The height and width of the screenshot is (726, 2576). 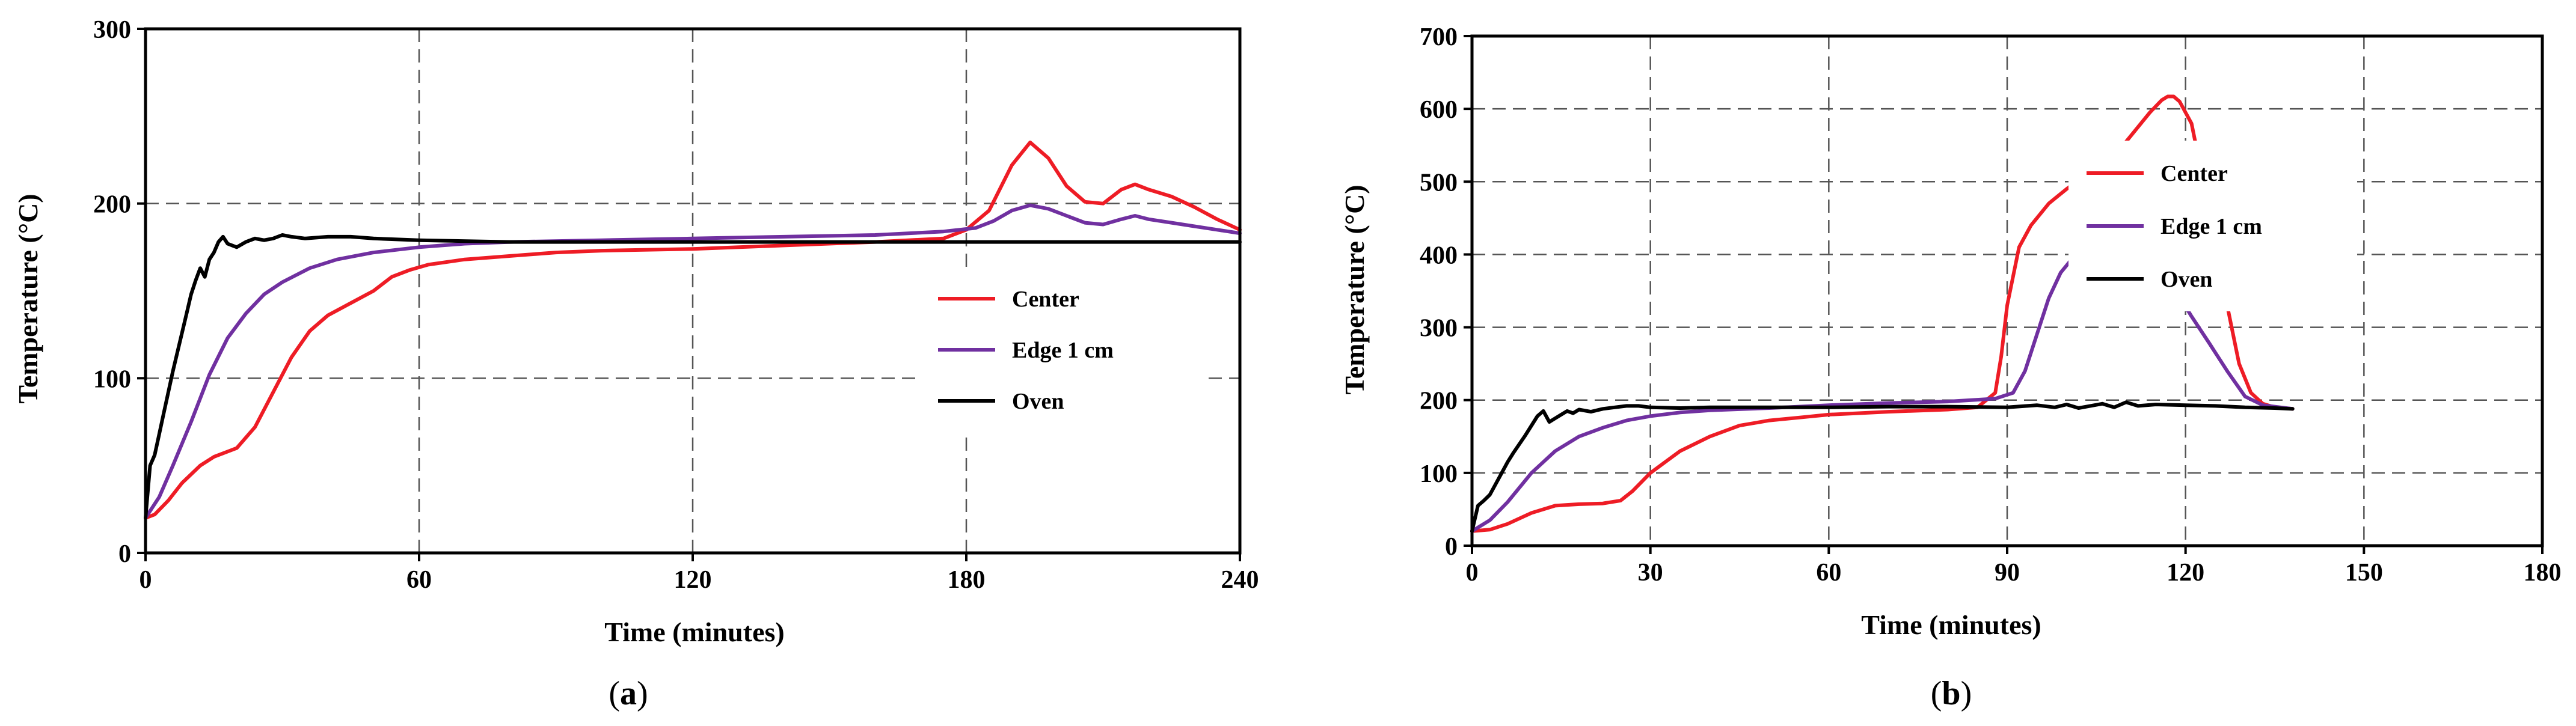 I want to click on chart-b-y-ticks: 0 100 200 300 400 500 600 700, so click(x=1446, y=292).